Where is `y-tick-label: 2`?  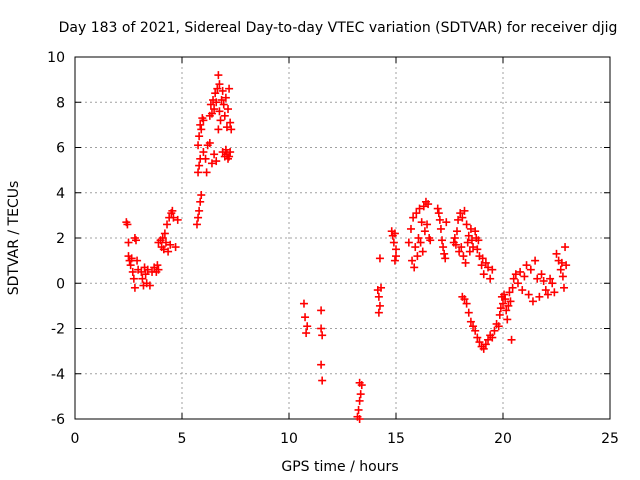
y-tick-label: 2 is located at coordinates (60, 239).